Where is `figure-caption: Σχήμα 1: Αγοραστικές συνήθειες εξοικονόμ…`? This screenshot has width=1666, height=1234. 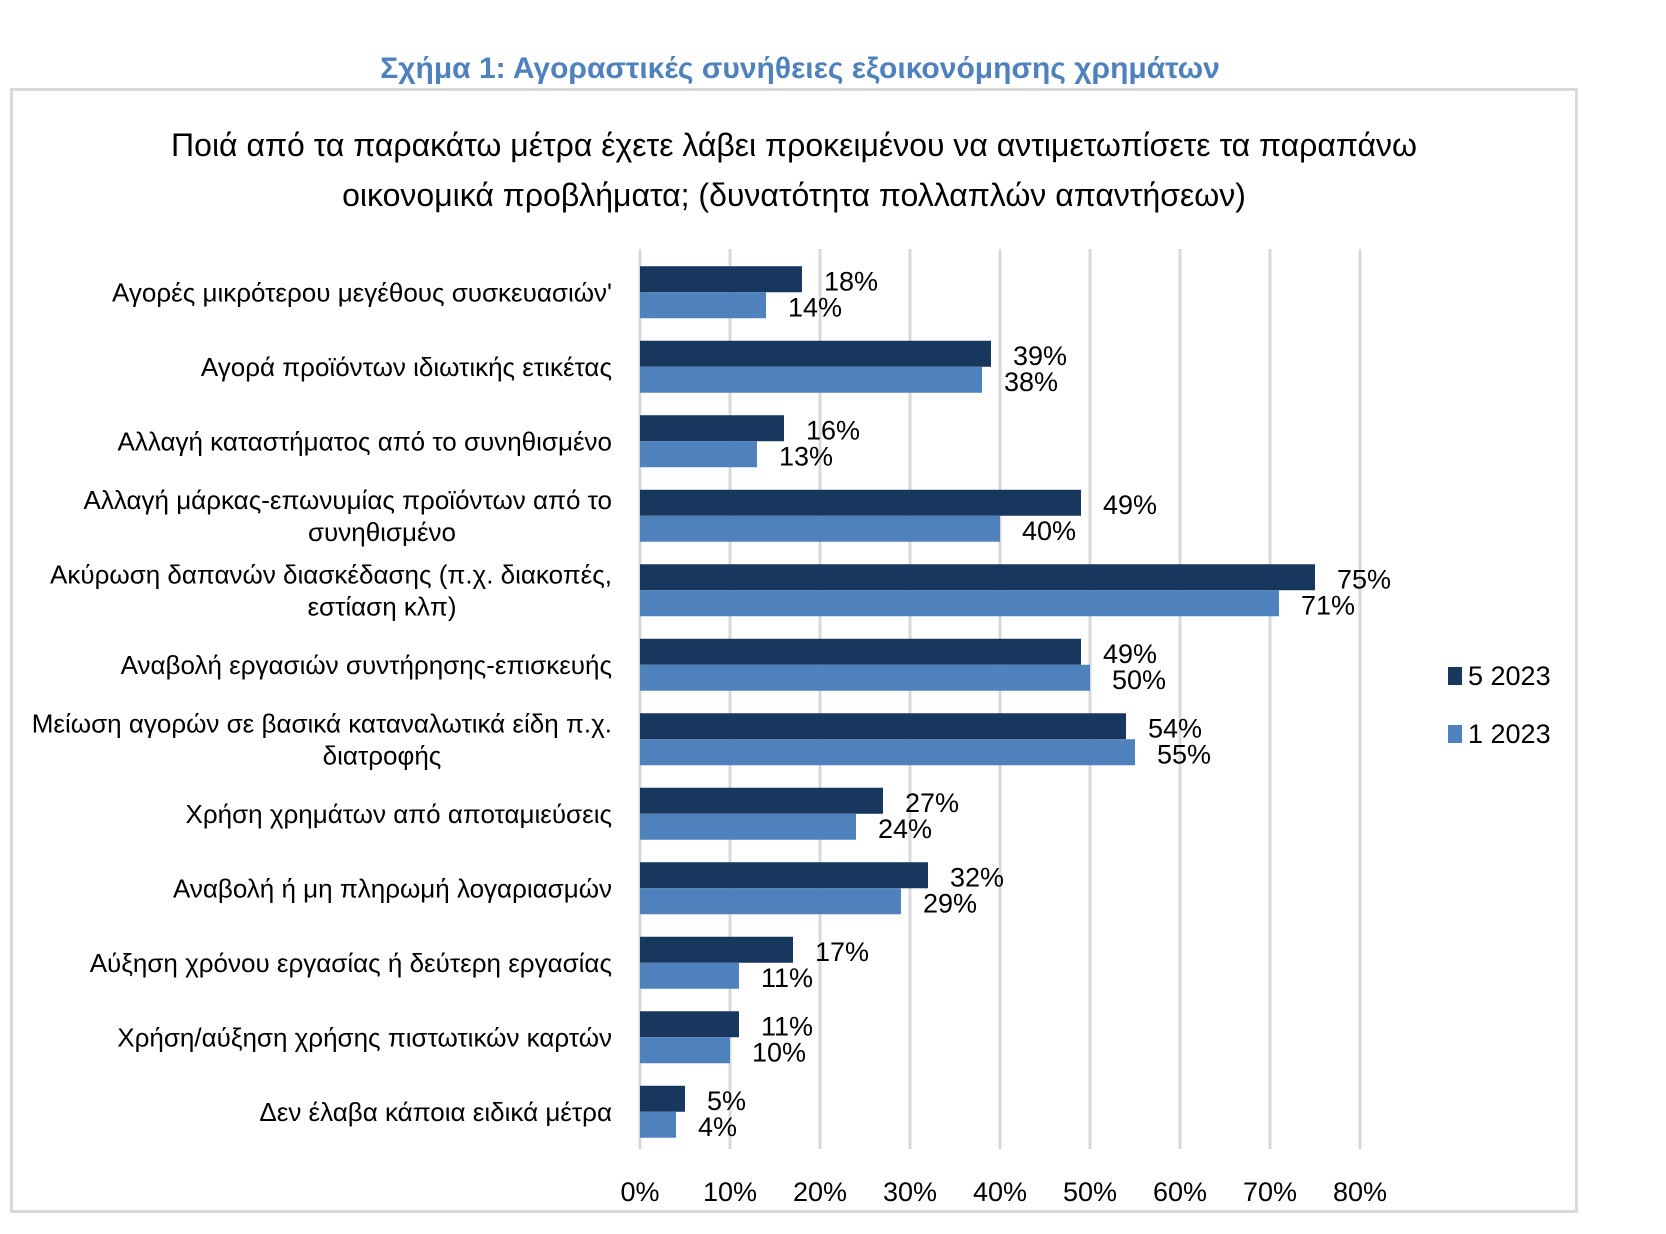
figure-caption: Σχήμα 1: Αγοραστικές συνήθειες εξοικονόμ… is located at coordinates (800, 68).